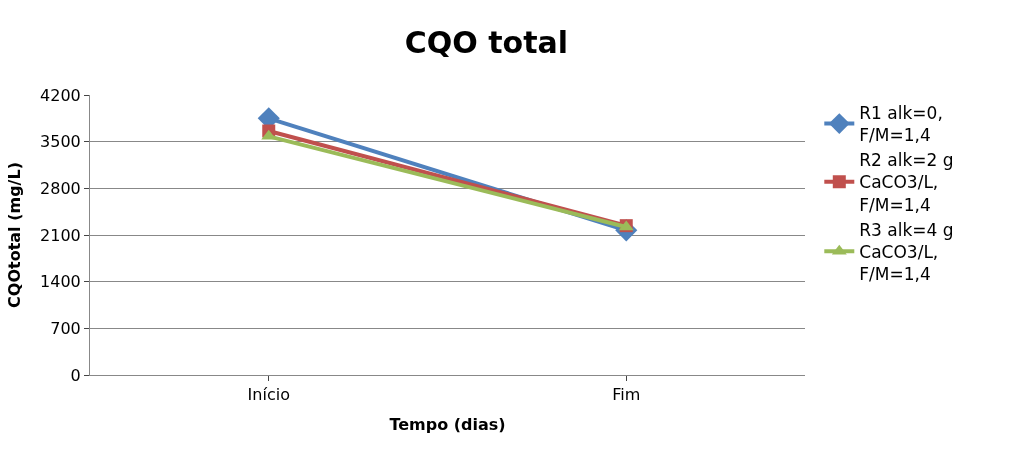  What do you see at coordinates (268, 395) in the screenshot?
I see `x-tick-label: Início` at bounding box center [268, 395].